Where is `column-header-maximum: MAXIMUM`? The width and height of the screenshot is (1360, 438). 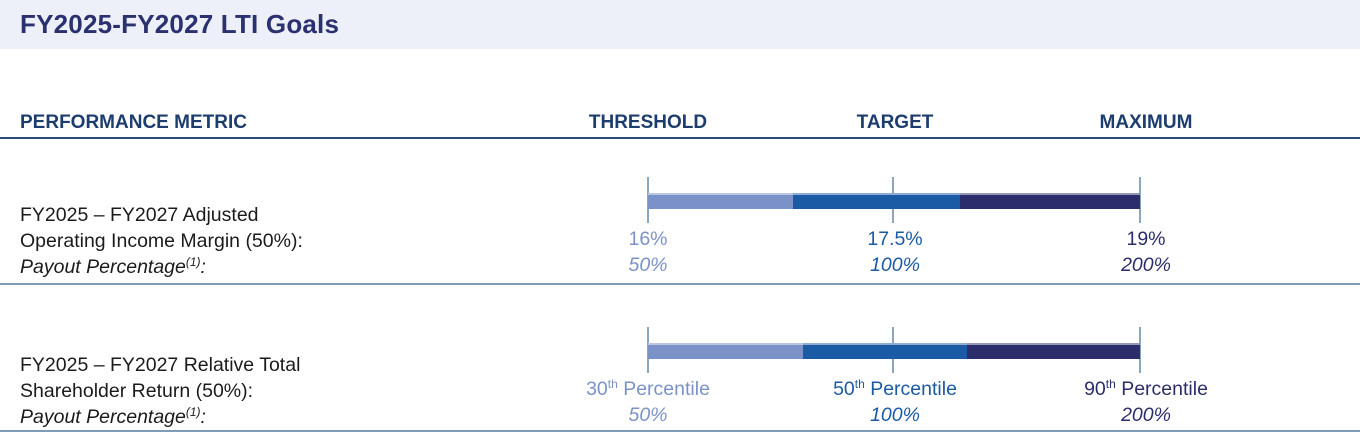
column-header-maximum: MAXIMUM is located at coordinates (1146, 122).